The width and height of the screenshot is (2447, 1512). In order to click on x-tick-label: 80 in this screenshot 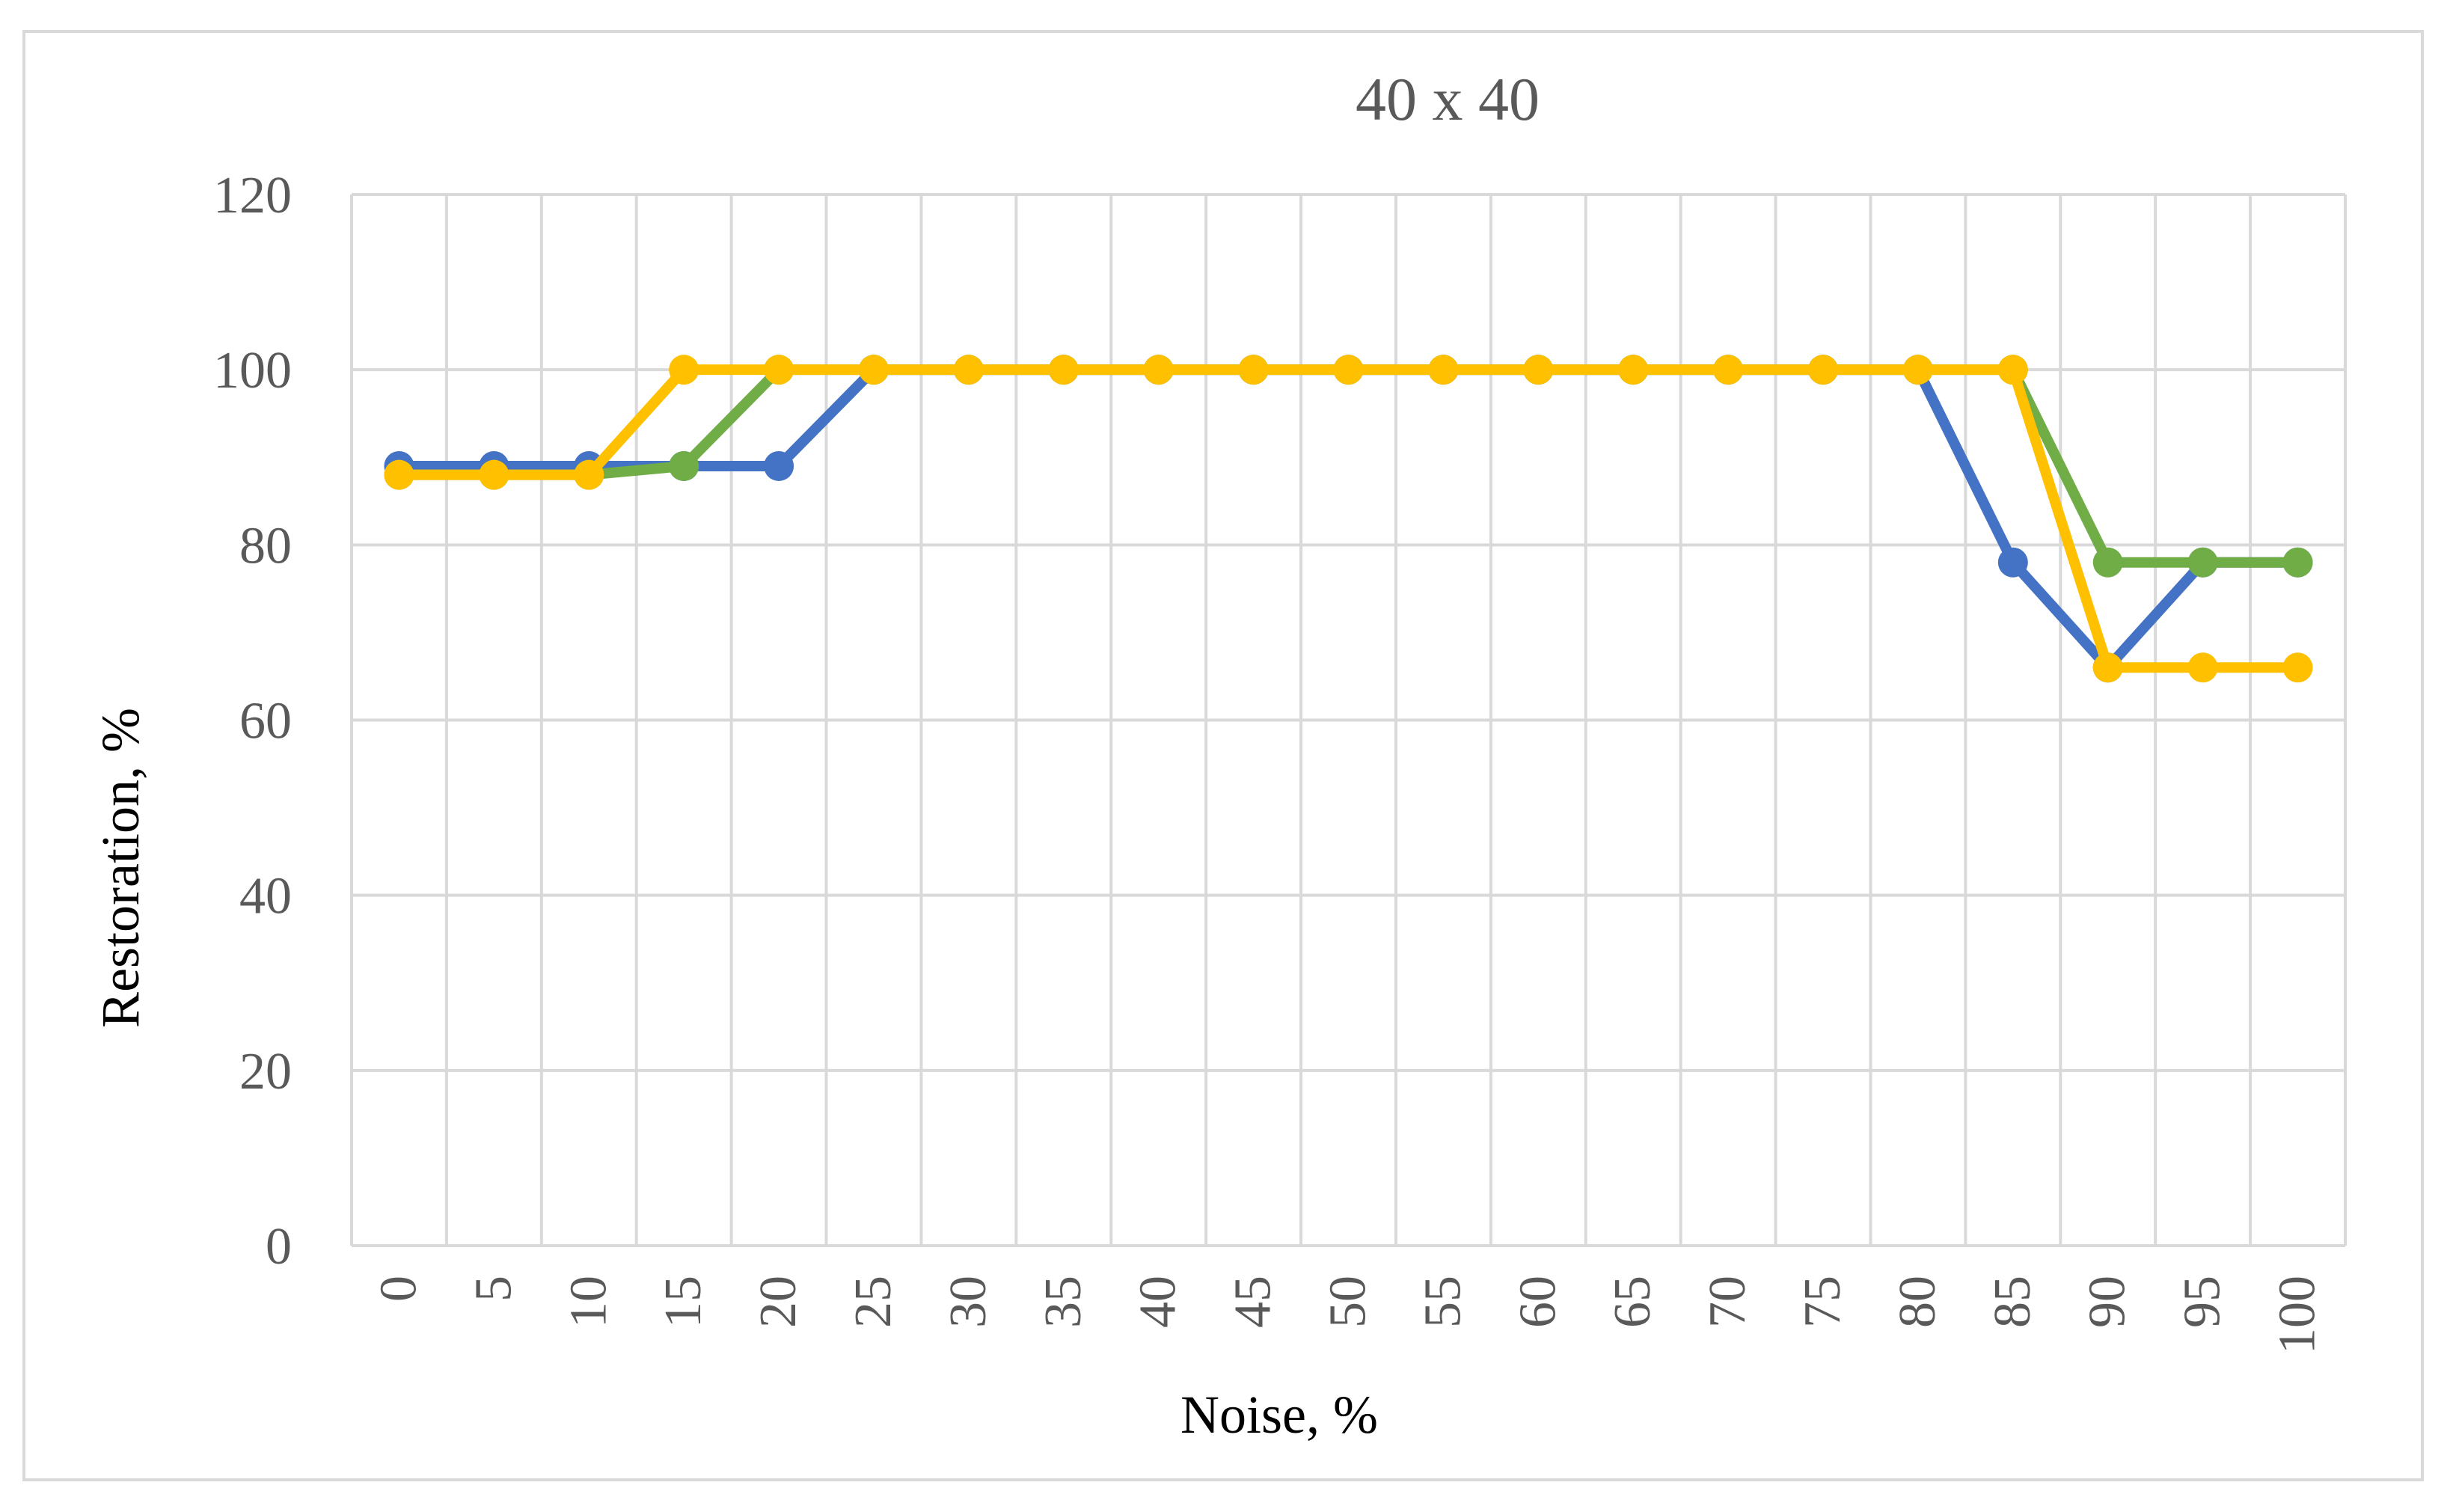, I will do `click(1918, 1302)`.